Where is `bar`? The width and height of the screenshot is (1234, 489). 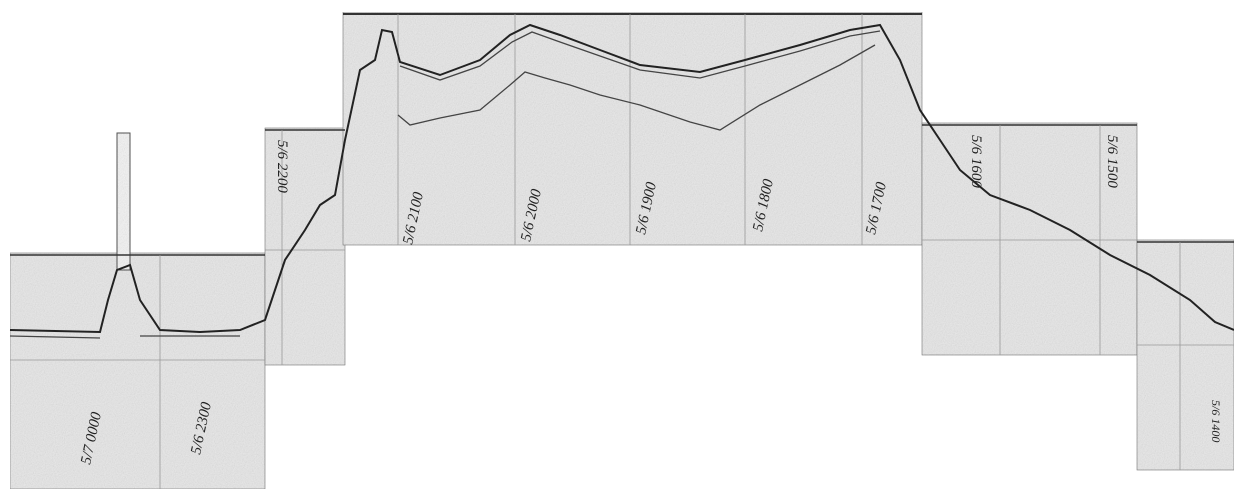
bar is located at coordinates (123, 201).